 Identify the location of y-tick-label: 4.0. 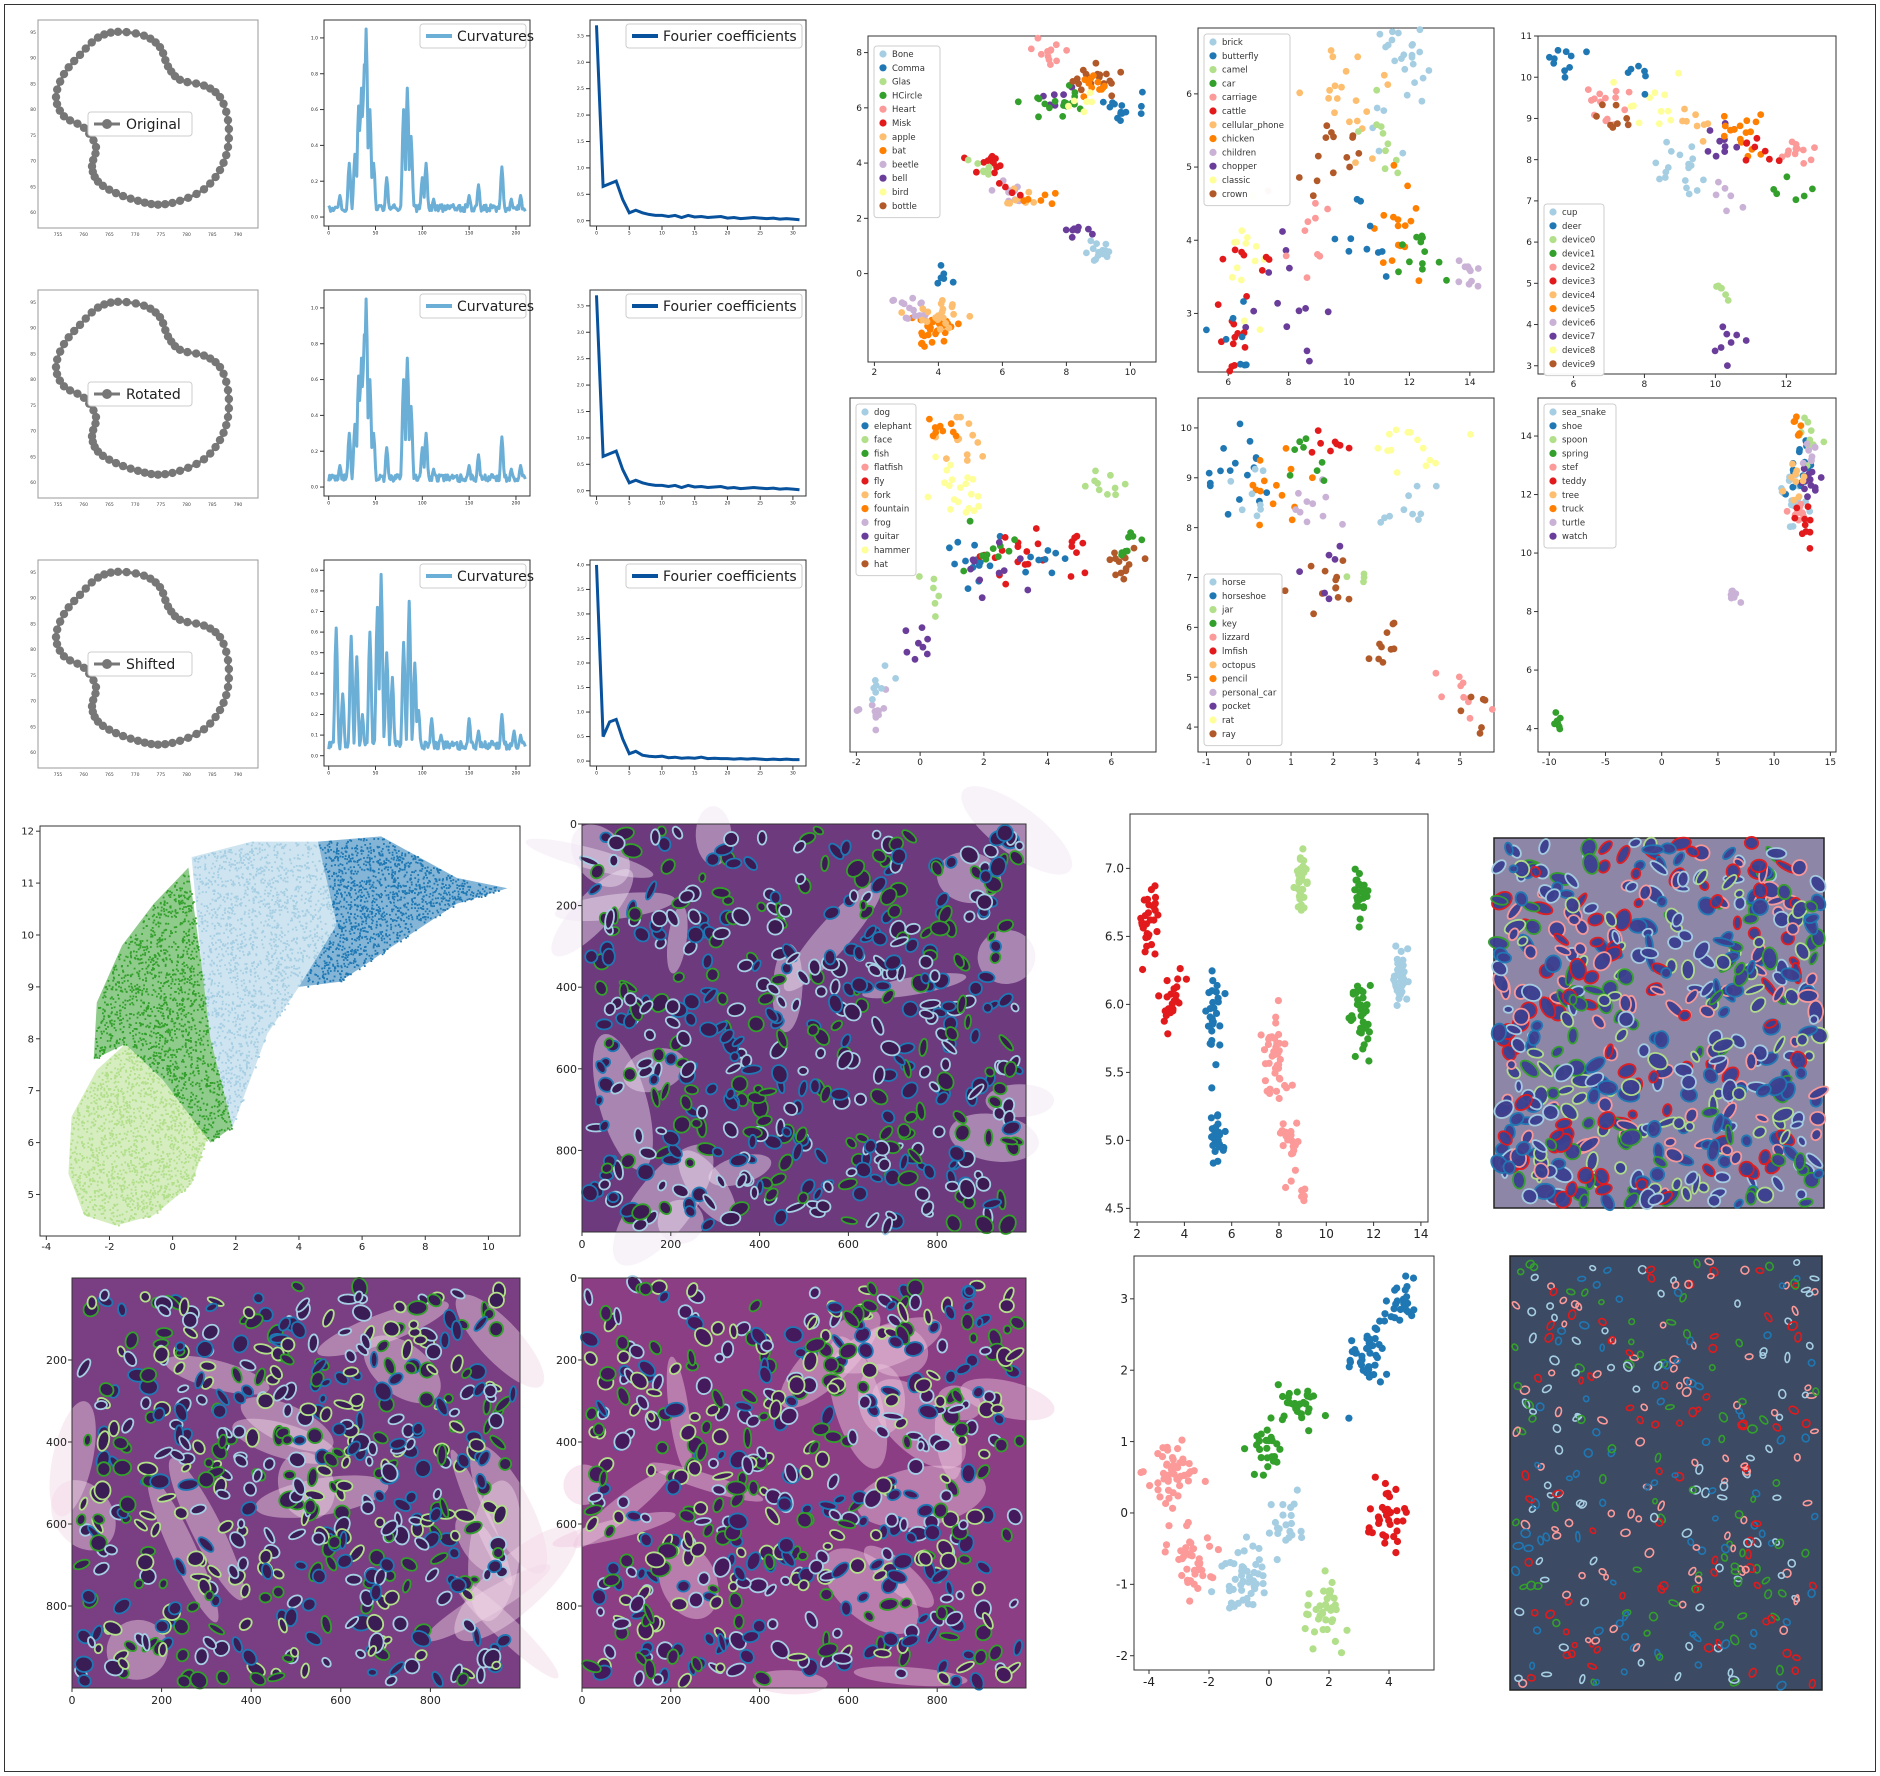
(580, 565).